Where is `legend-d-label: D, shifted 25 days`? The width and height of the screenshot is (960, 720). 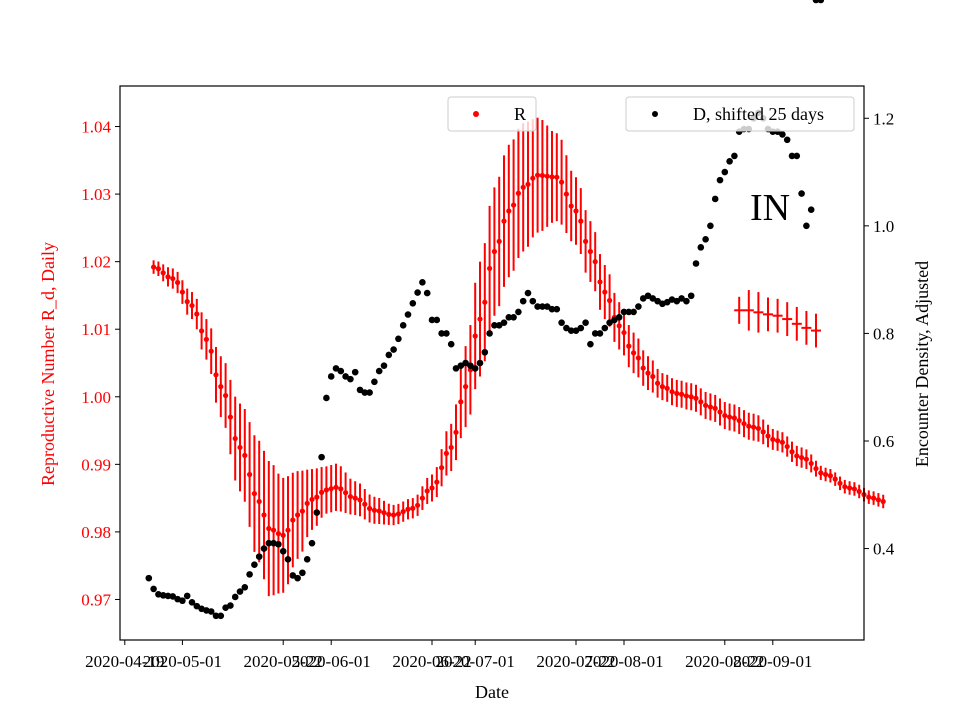 legend-d-label: D, shifted 25 days is located at coordinates (758, 114).